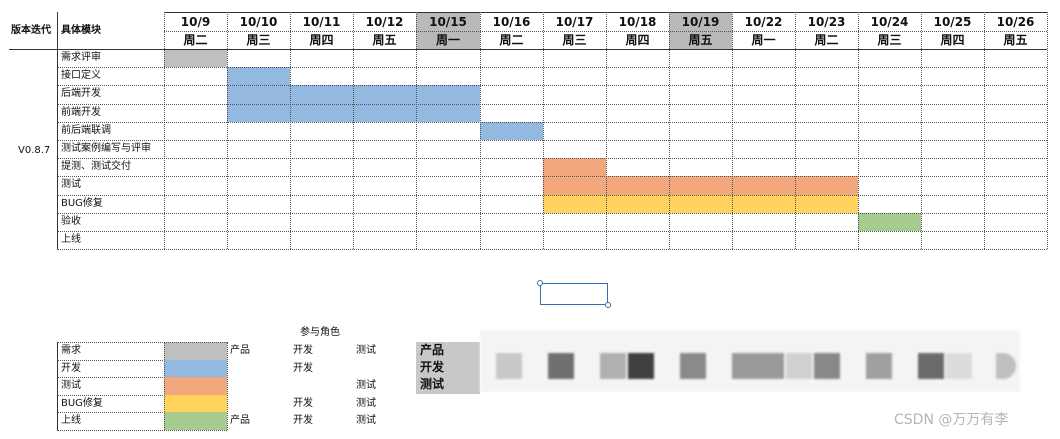  I want to click on date-header: 10/9, so click(195, 22).